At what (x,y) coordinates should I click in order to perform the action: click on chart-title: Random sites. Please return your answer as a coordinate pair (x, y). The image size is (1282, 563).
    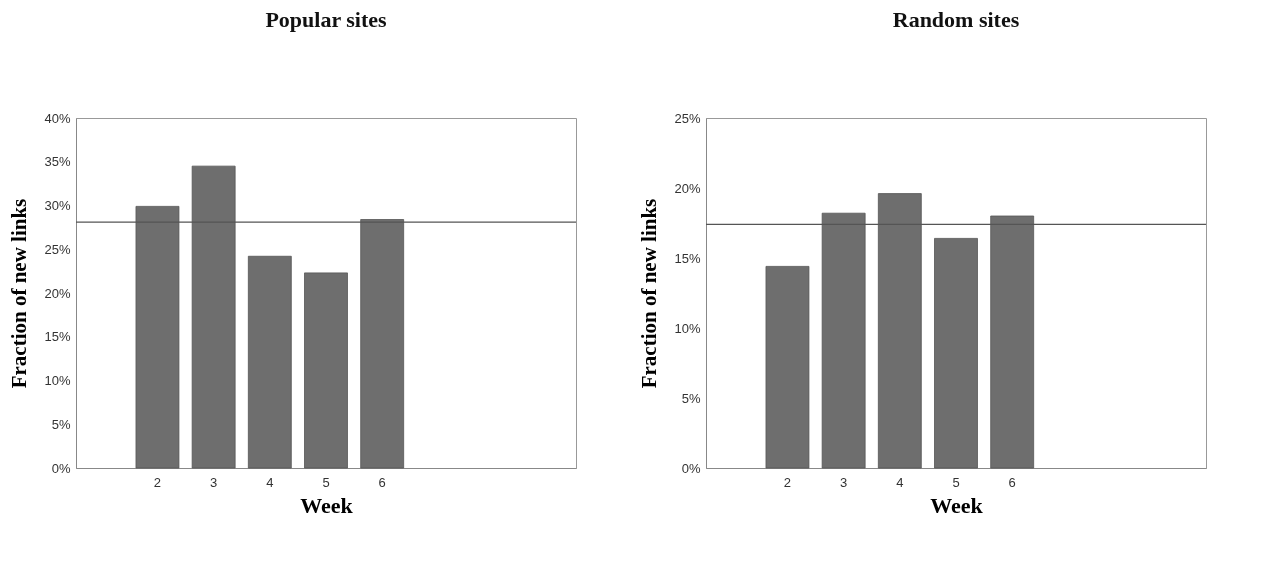
    Looking at the image, I should click on (956, 19).